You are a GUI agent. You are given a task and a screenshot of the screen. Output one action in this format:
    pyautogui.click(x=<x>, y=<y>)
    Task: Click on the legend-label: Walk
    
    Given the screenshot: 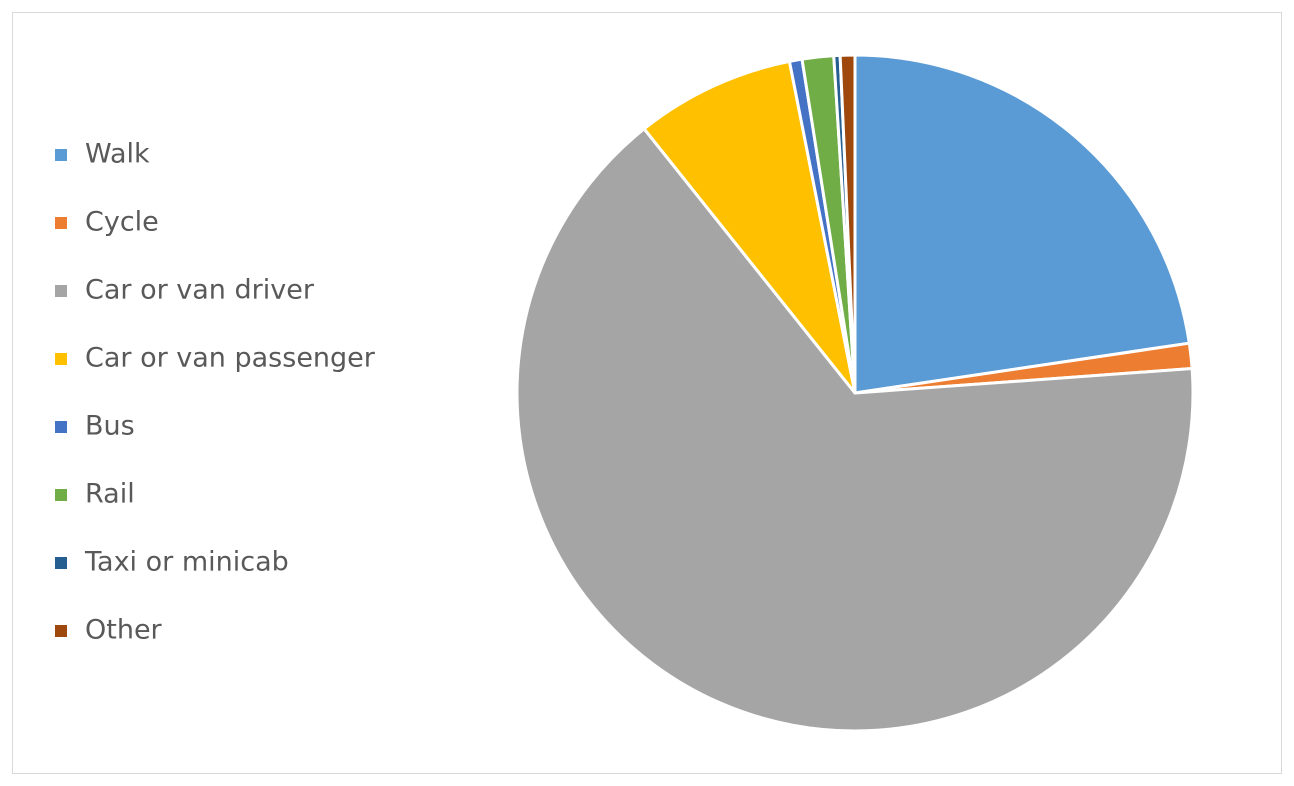 What is the action you would take?
    pyautogui.click(x=117, y=154)
    